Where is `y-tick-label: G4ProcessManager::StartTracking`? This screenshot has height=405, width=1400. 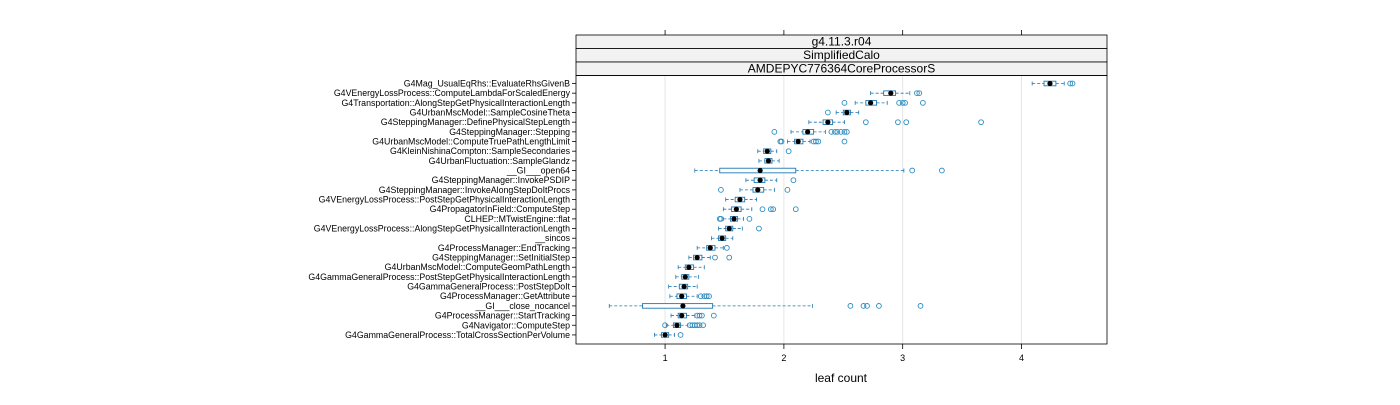 y-tick-label: G4ProcessManager::StartTracking is located at coordinates (502, 316).